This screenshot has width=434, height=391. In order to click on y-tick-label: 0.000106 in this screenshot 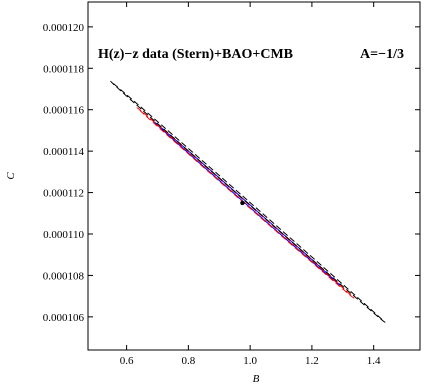, I will do `click(64, 318)`.